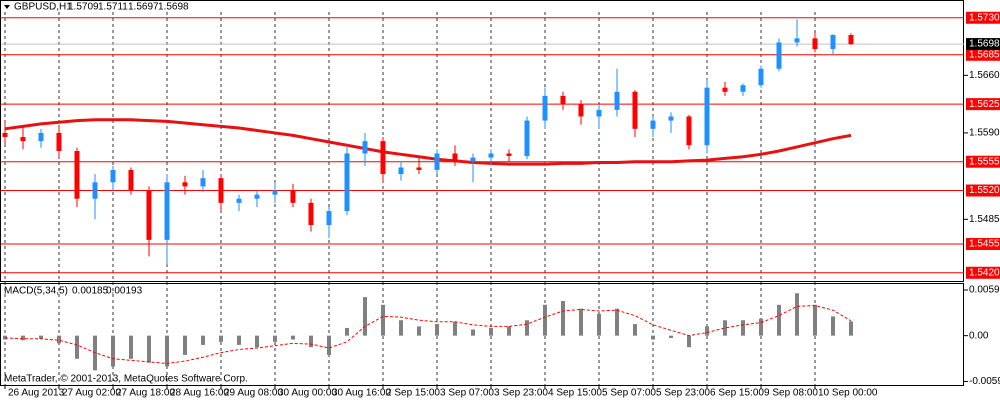 The width and height of the screenshot is (1000, 400). What do you see at coordinates (683, 393) in the screenshot?
I see `x-tick-label: 5 Sep 23:00` at bounding box center [683, 393].